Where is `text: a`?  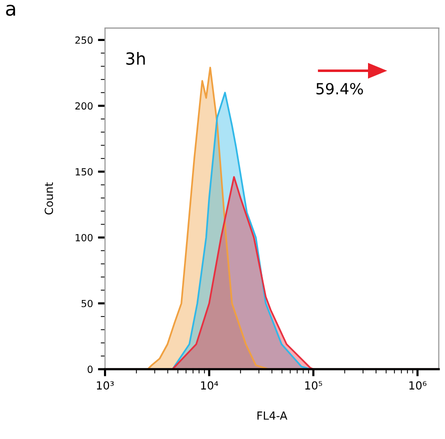
text: a is located at coordinates (11, 10).